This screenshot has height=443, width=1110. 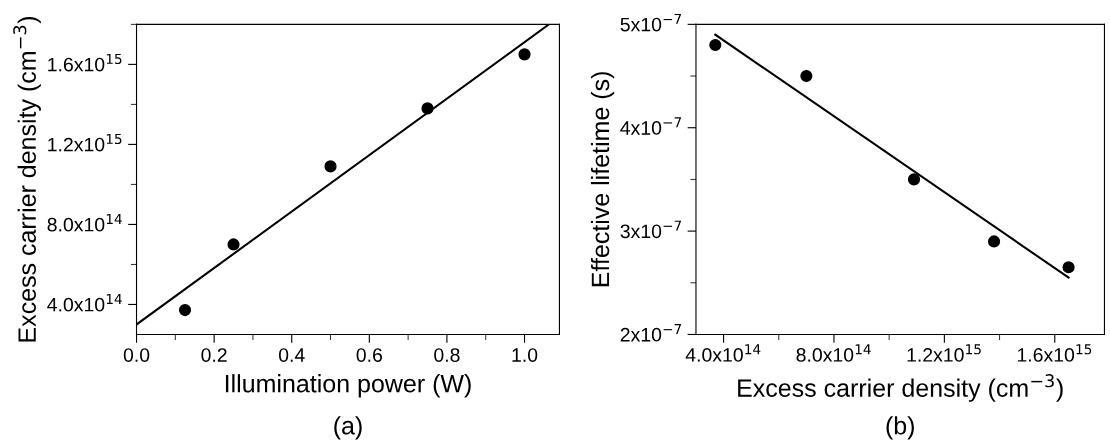 I want to click on y-tick-label: 8.0x10$^{14}$, so click(x=84, y=222).